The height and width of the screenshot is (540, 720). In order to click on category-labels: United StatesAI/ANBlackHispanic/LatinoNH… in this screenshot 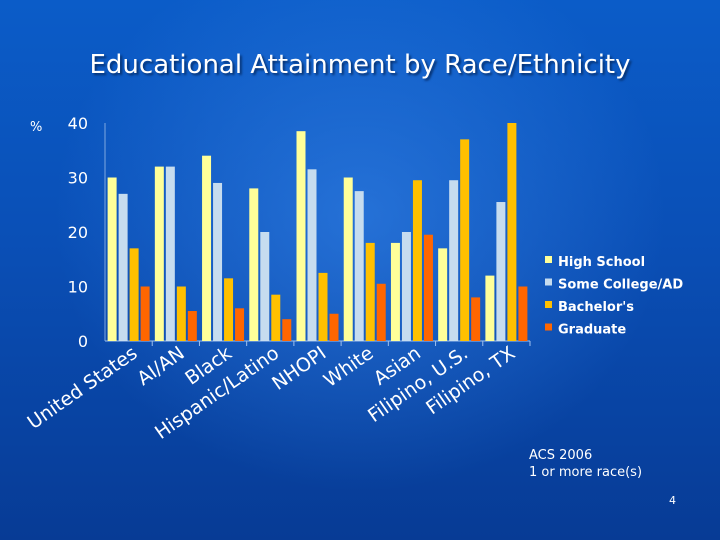, I will do `click(271, 393)`.